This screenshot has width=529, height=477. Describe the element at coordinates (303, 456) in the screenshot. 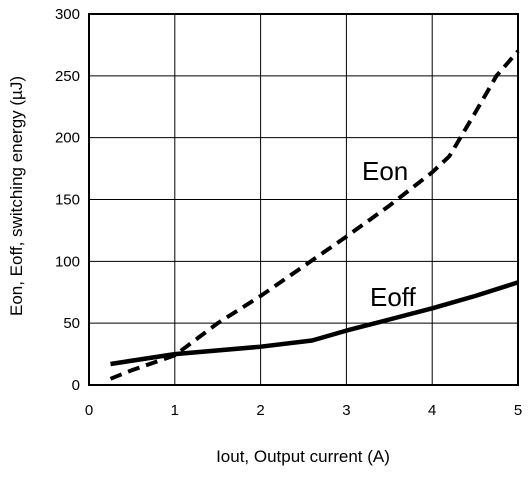

I see `x-axis-title: Iout, Output current (A)` at that location.